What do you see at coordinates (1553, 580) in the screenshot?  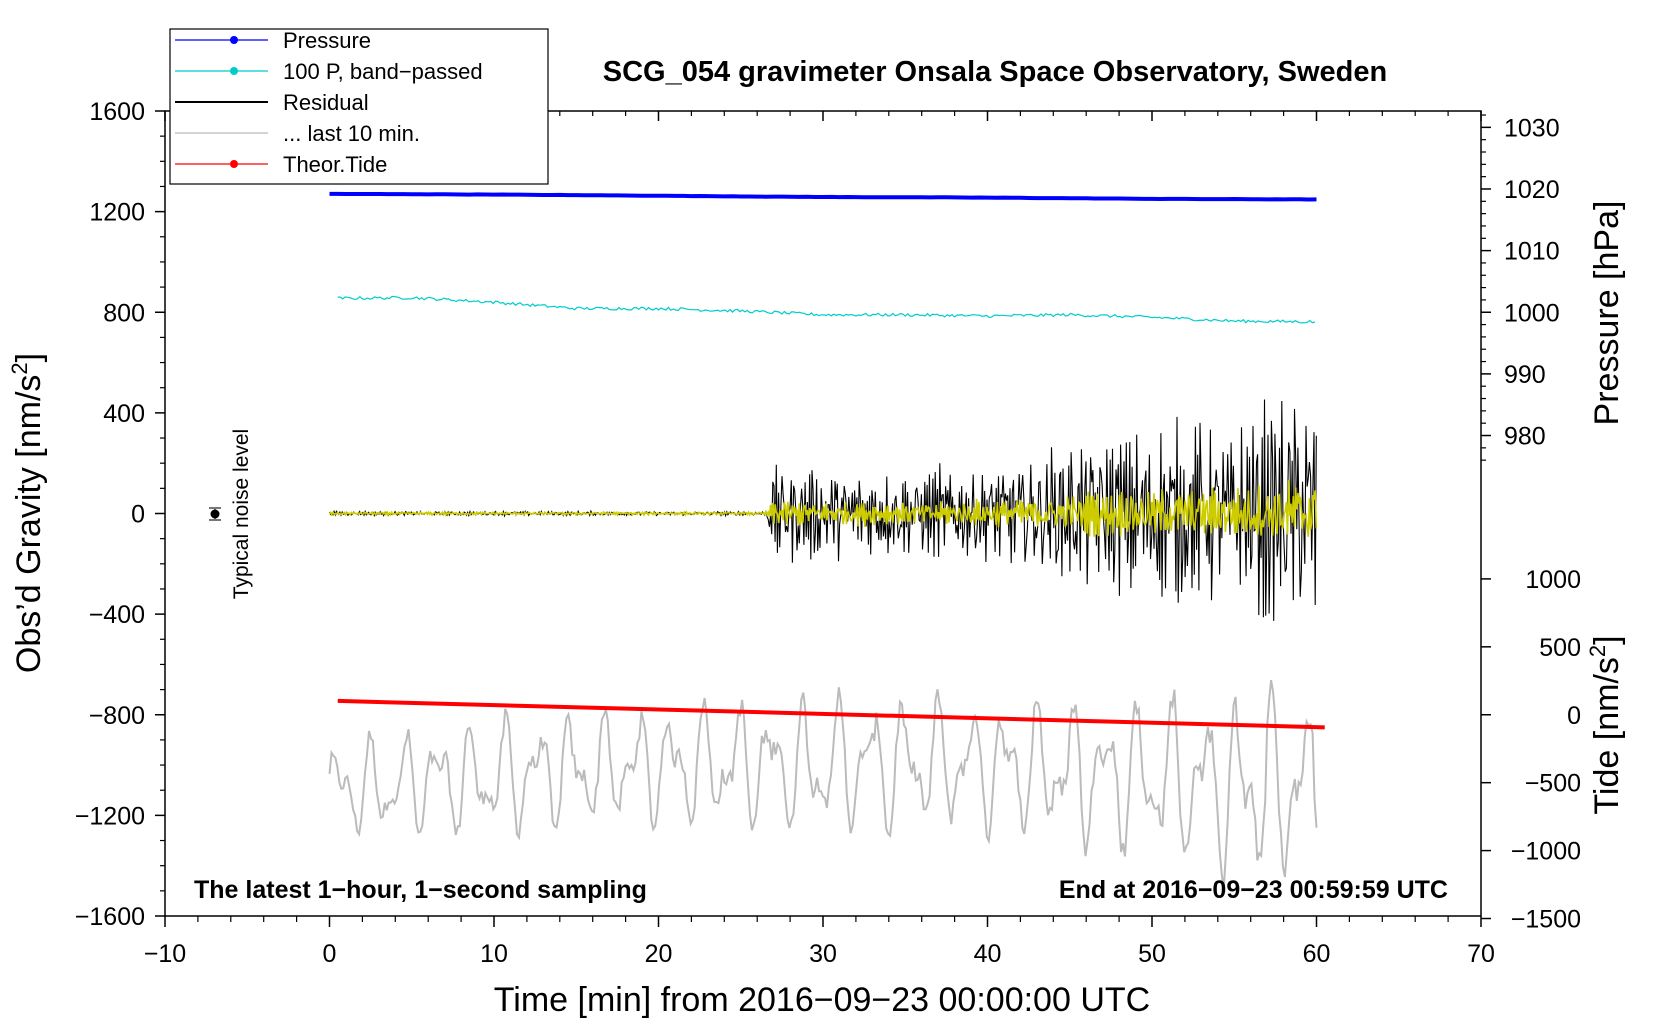 I see `tide-tick-label: 1000` at bounding box center [1553, 580].